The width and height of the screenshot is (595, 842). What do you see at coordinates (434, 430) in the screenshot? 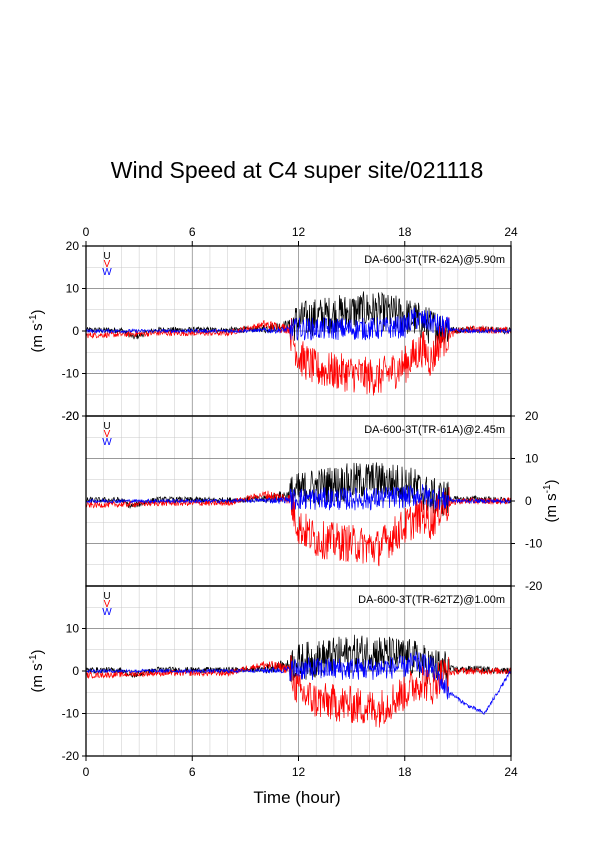
I see `panel-label: DA-600-3T(TR-61A)@2.45m` at bounding box center [434, 430].